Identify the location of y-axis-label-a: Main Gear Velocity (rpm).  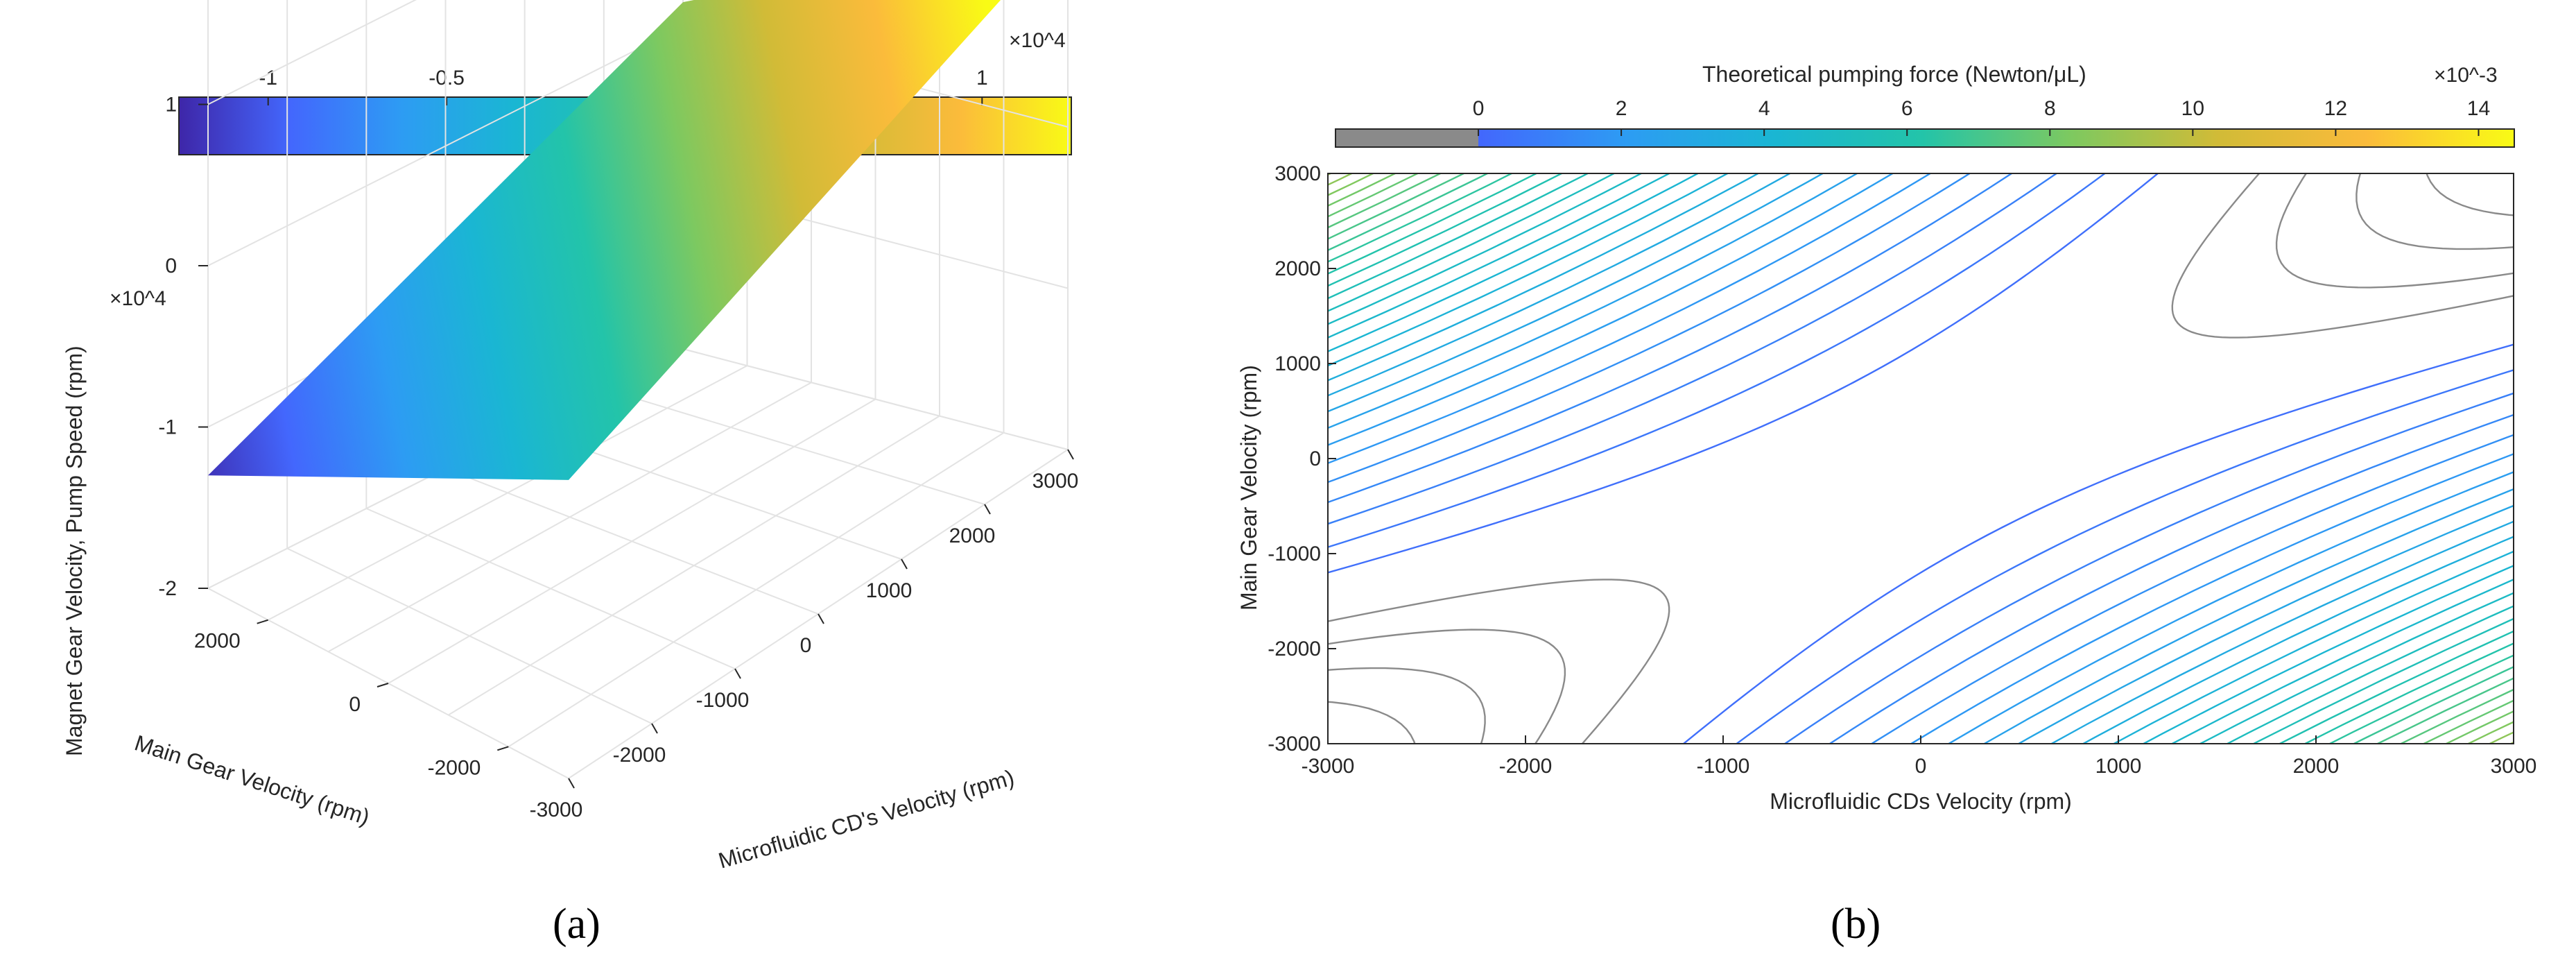
(252, 780).